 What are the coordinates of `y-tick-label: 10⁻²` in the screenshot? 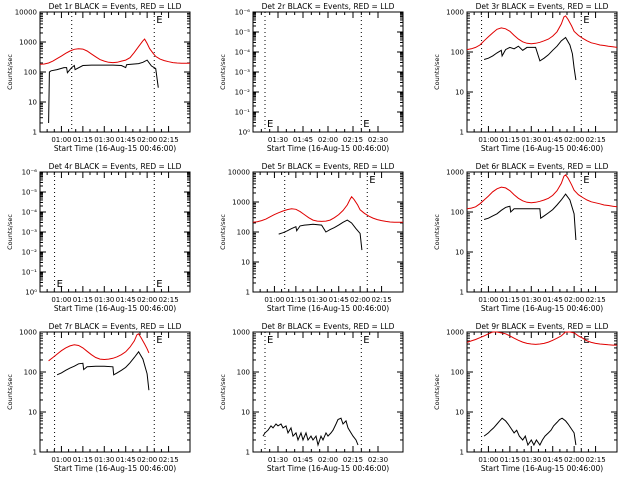 It's located at (243, 93).